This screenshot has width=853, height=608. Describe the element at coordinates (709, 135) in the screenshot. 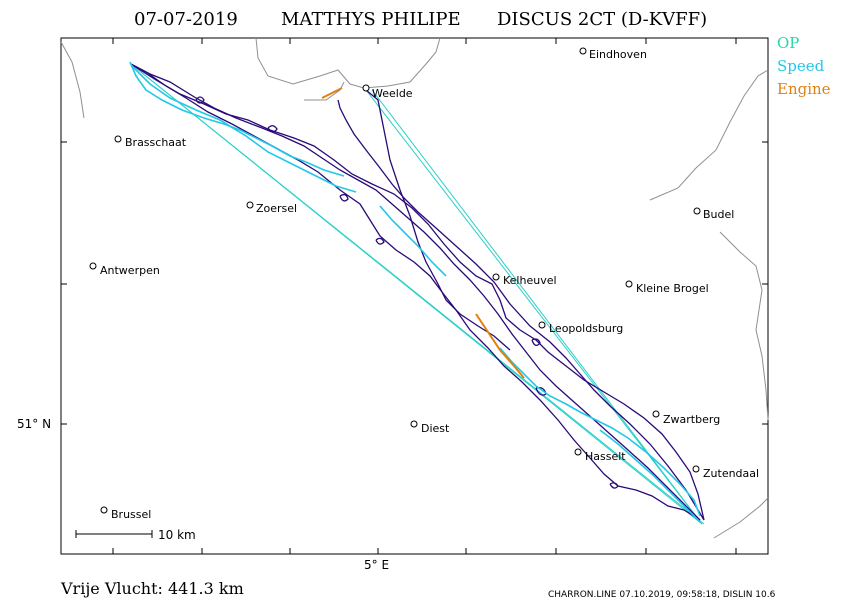

I see `border-east-upper` at that location.